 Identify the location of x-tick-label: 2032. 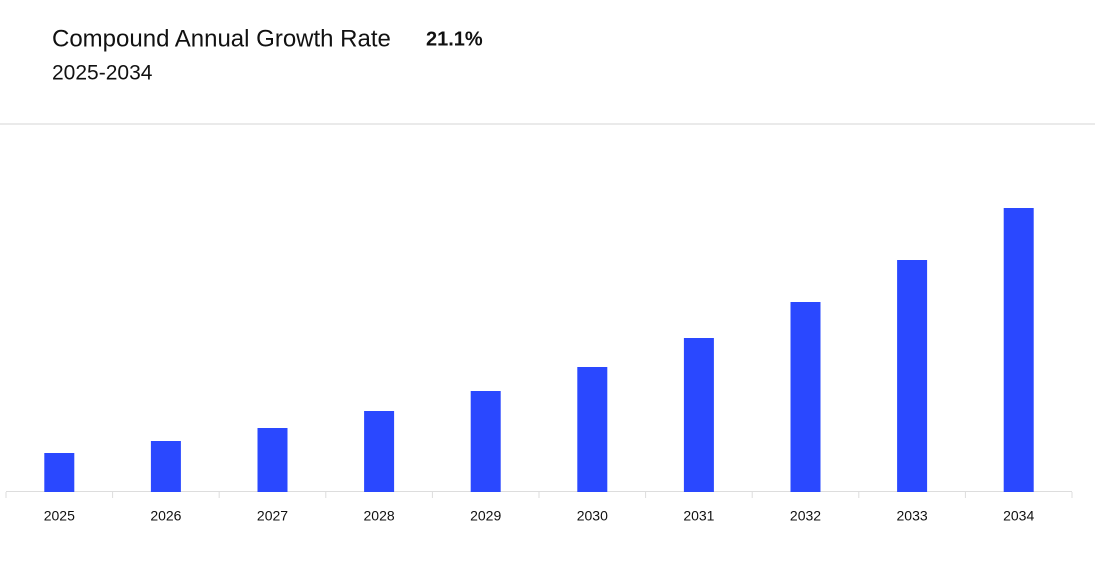
(805, 516).